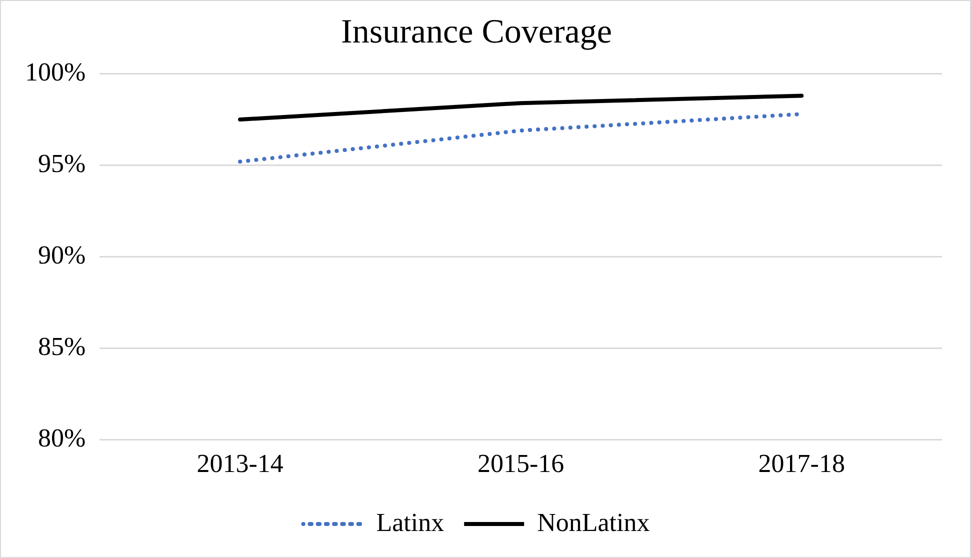 The width and height of the screenshot is (971, 558). I want to click on x-tick-label: 2015-16, so click(520, 463).